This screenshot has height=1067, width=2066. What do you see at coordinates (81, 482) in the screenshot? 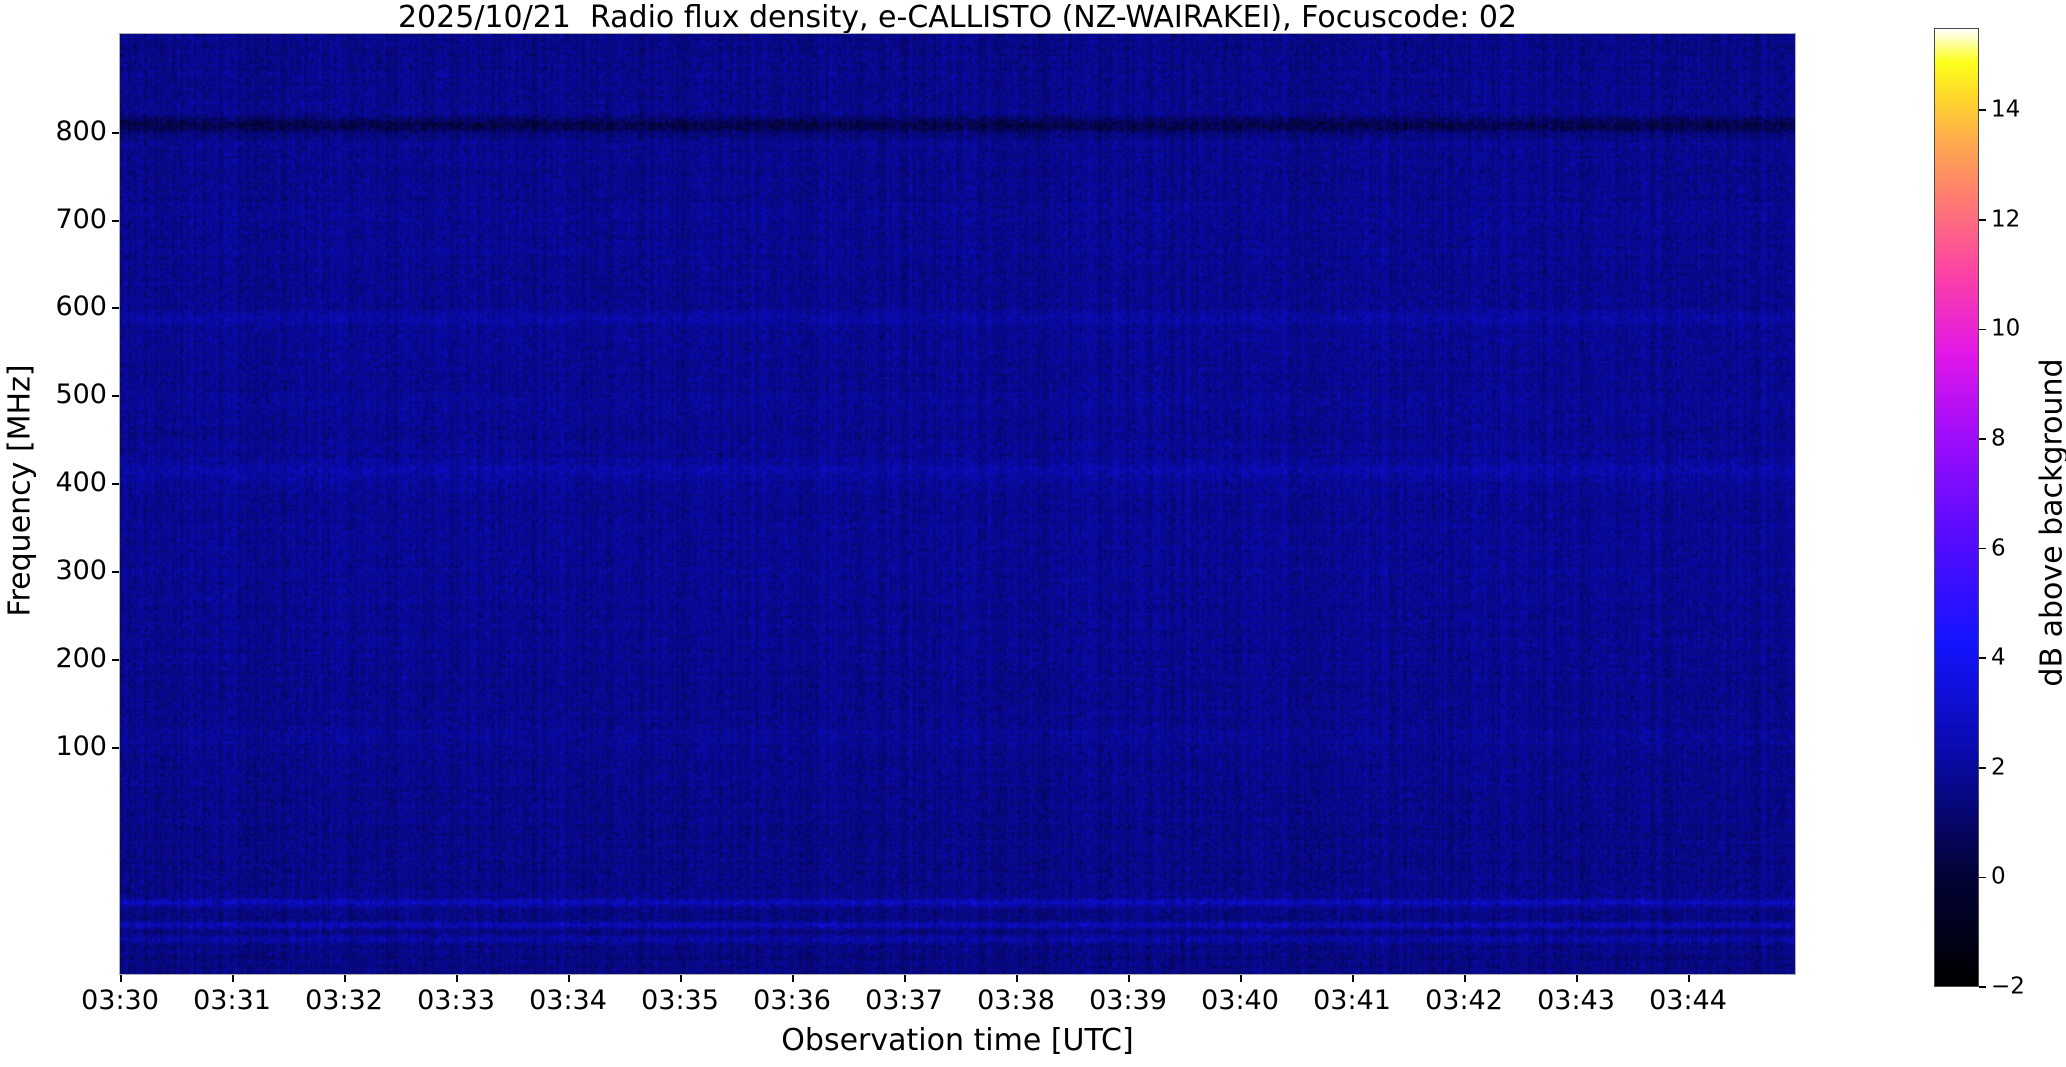
I see `y-tick-label: 400` at bounding box center [81, 482].